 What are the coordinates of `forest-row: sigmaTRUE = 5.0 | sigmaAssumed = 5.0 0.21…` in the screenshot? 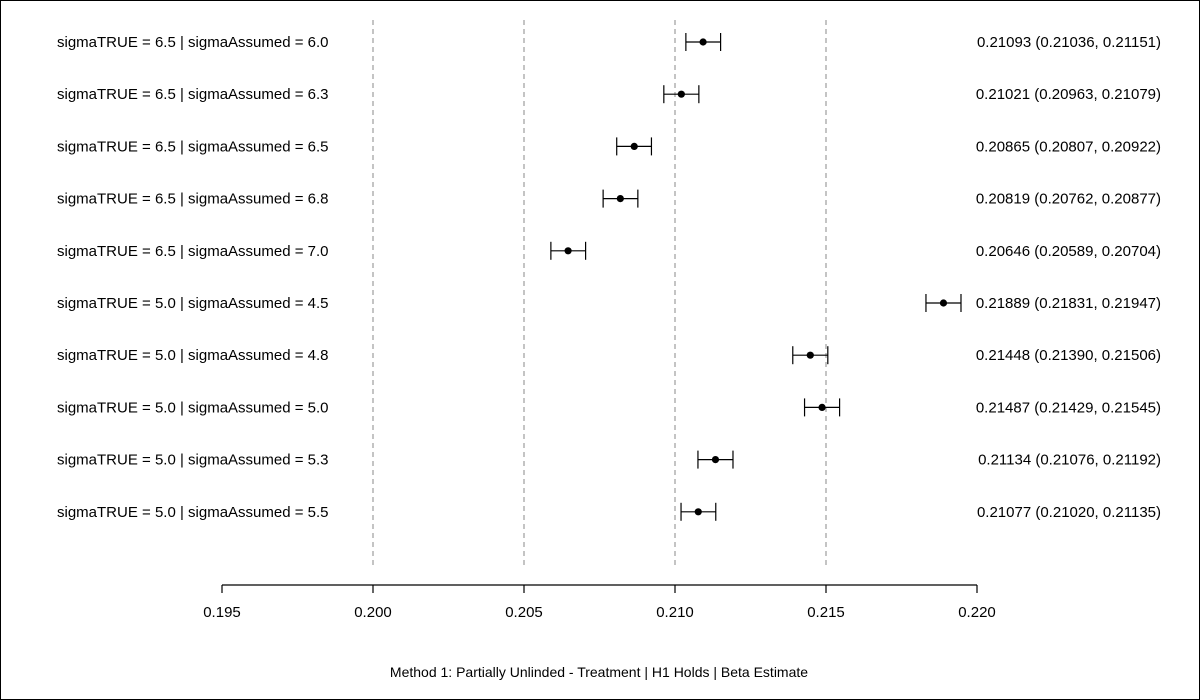 It's located at (609, 407).